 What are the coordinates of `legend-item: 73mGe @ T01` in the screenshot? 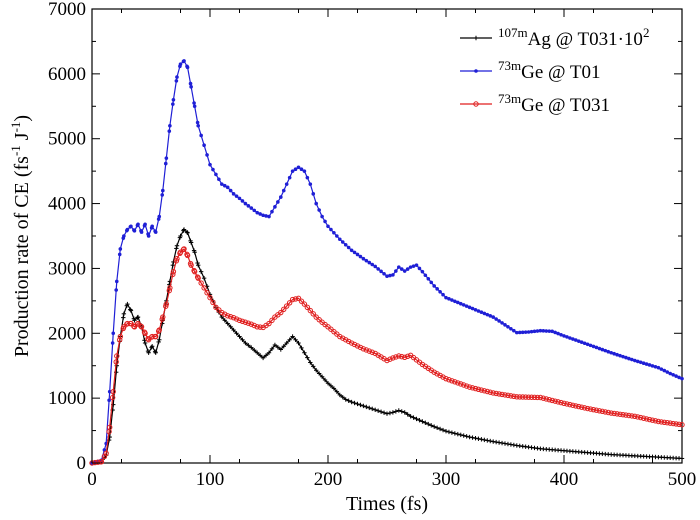 It's located at (530, 70).